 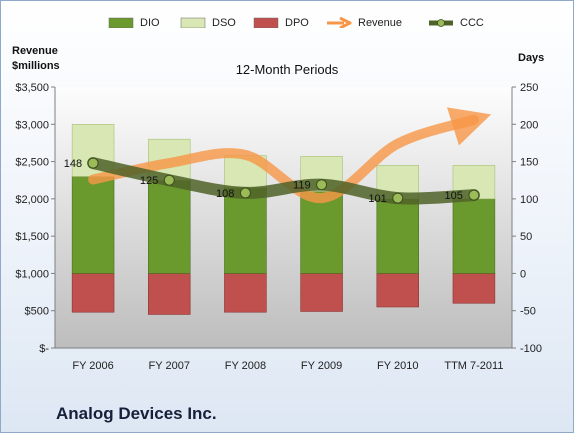 I want to click on ccc-data-label: 148, so click(x=73, y=164).